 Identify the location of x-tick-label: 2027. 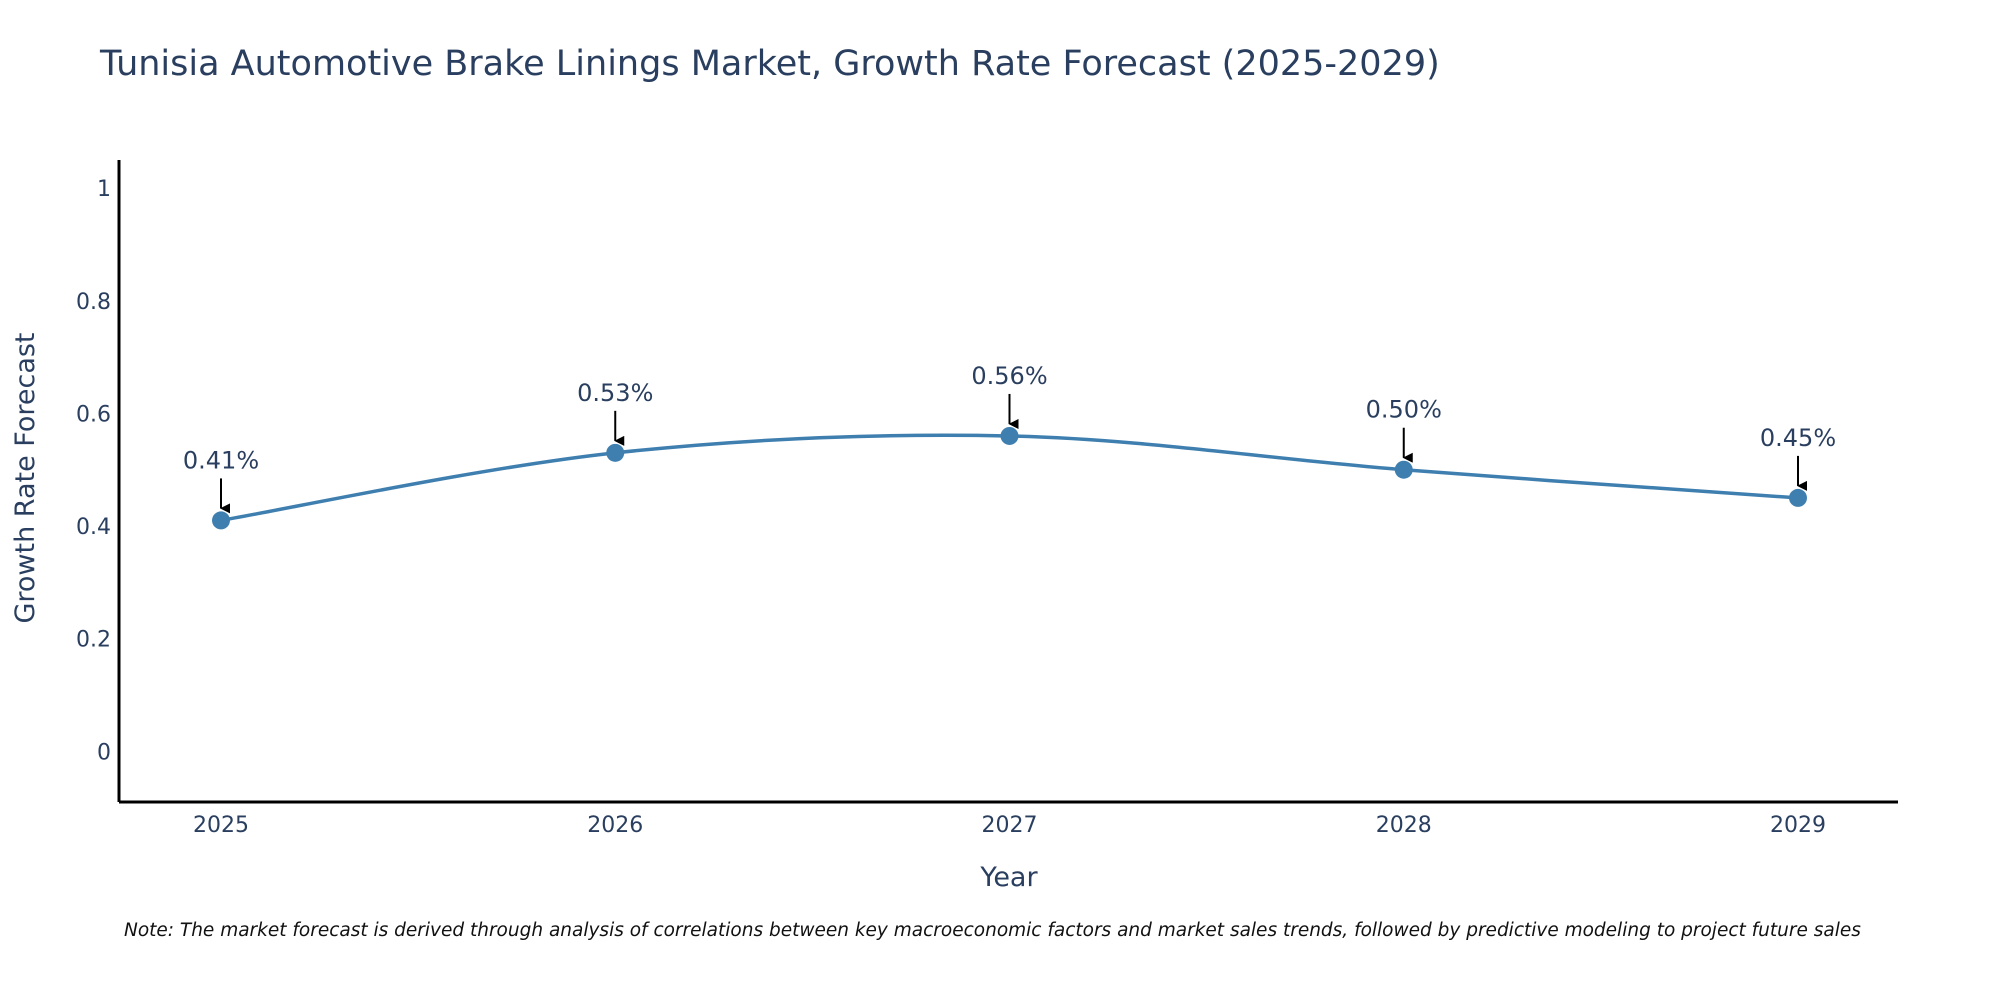
(1010, 825).